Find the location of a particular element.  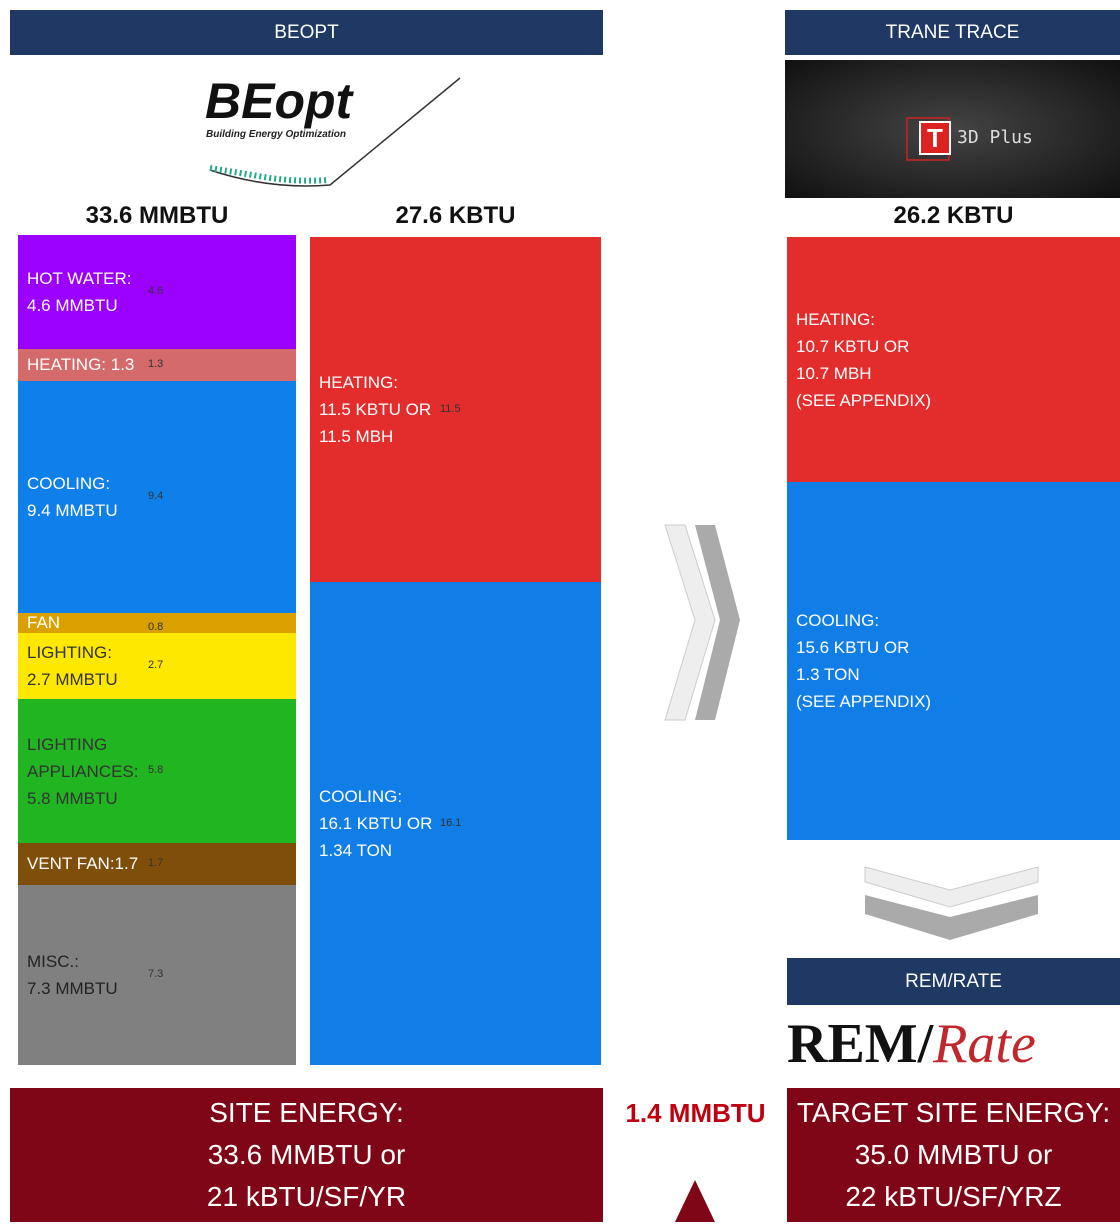

box-line: TARGET SITE ENERGY: is located at coordinates (953, 1112).